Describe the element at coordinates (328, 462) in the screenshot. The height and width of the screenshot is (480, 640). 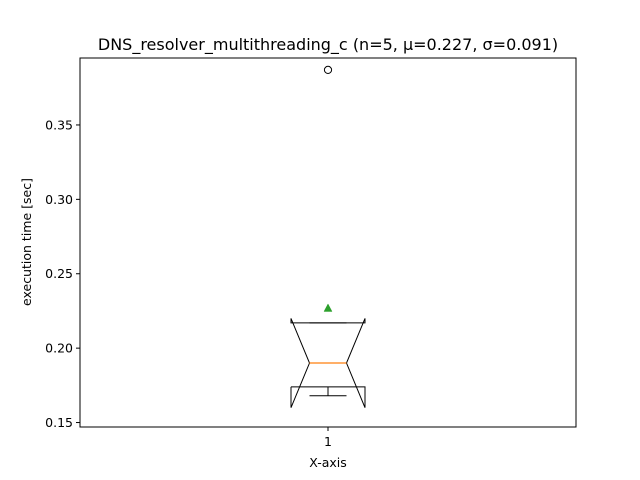
I see `x-axis-label: X-axis` at that location.